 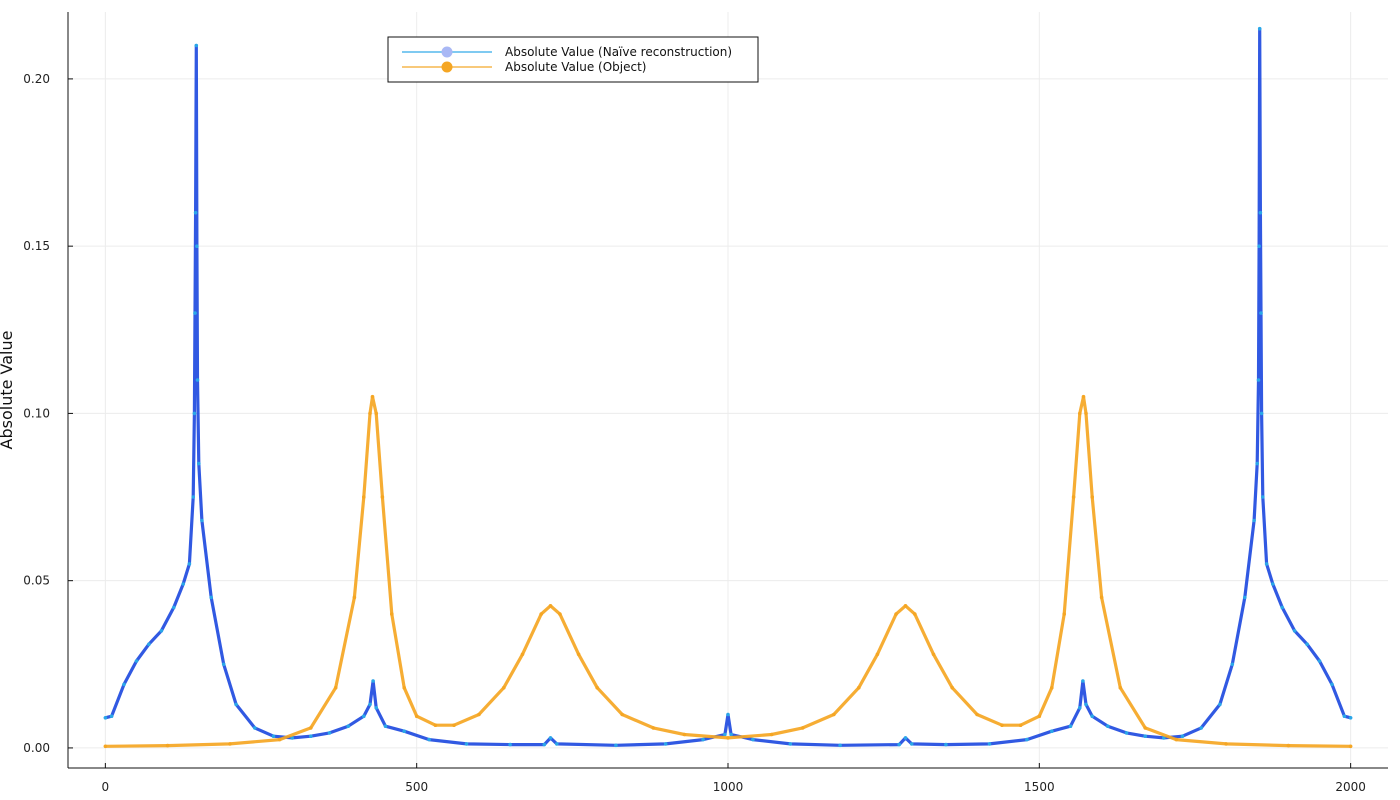 What do you see at coordinates (36, 246) in the screenshot?
I see `y-tick-label: 0.15` at bounding box center [36, 246].